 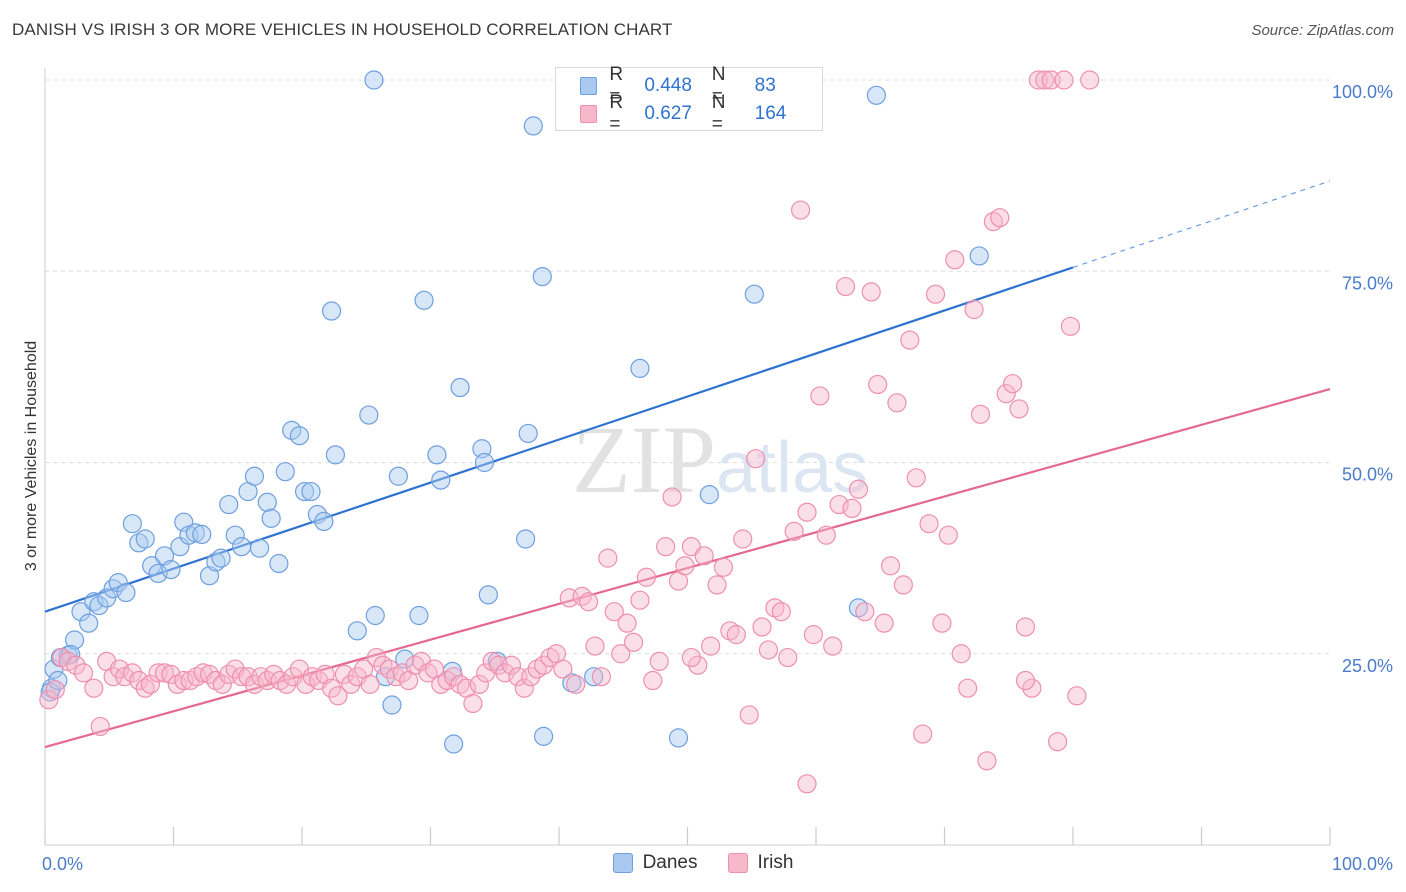 What do you see at coordinates (31, 456) in the screenshot?
I see `y-axis-label: 3 or more Vehicles in Household` at bounding box center [31, 456].